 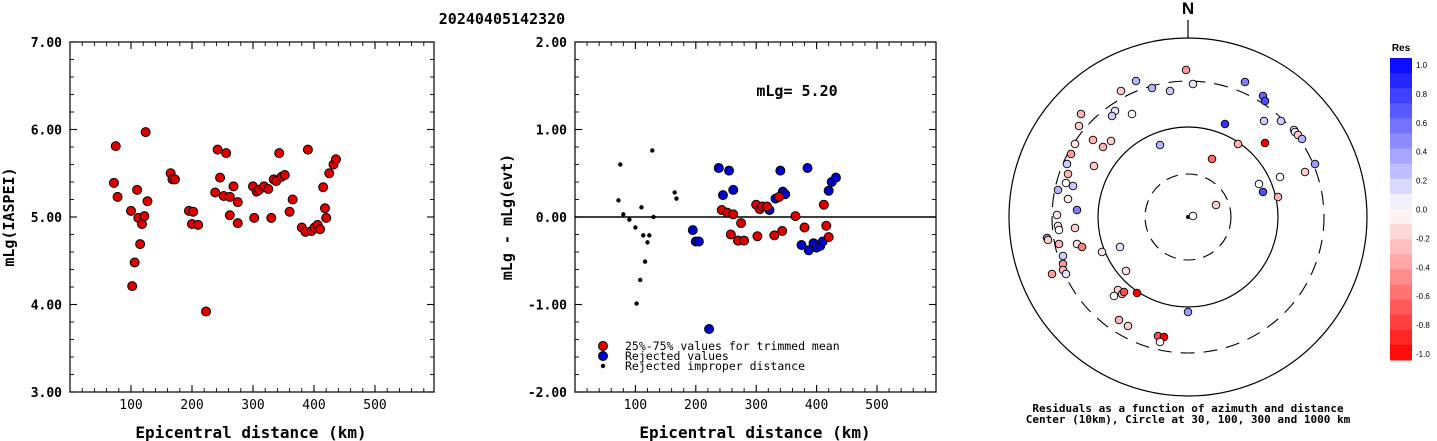 I want to click on ytick-label: 3.00, so click(x=46, y=393).